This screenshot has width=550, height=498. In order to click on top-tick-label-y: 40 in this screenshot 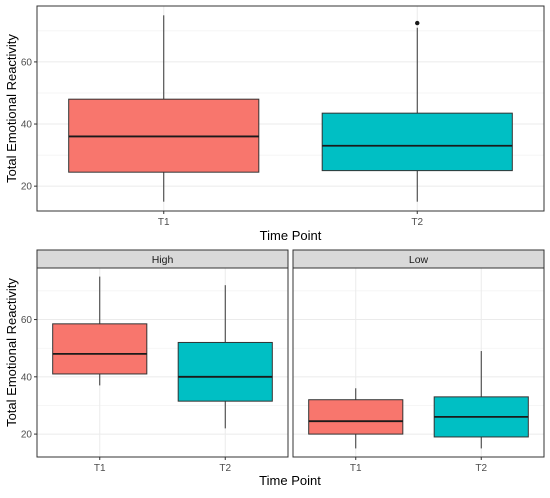, I will do `click(27, 125)`.